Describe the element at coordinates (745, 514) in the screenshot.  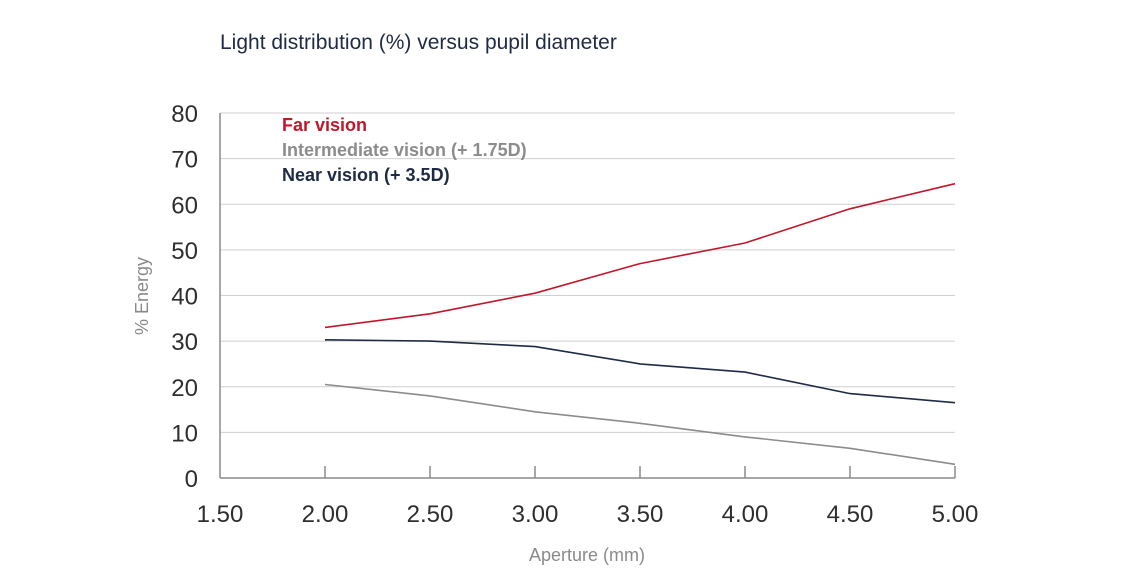
I see `x-tick-label: 4.00` at that location.